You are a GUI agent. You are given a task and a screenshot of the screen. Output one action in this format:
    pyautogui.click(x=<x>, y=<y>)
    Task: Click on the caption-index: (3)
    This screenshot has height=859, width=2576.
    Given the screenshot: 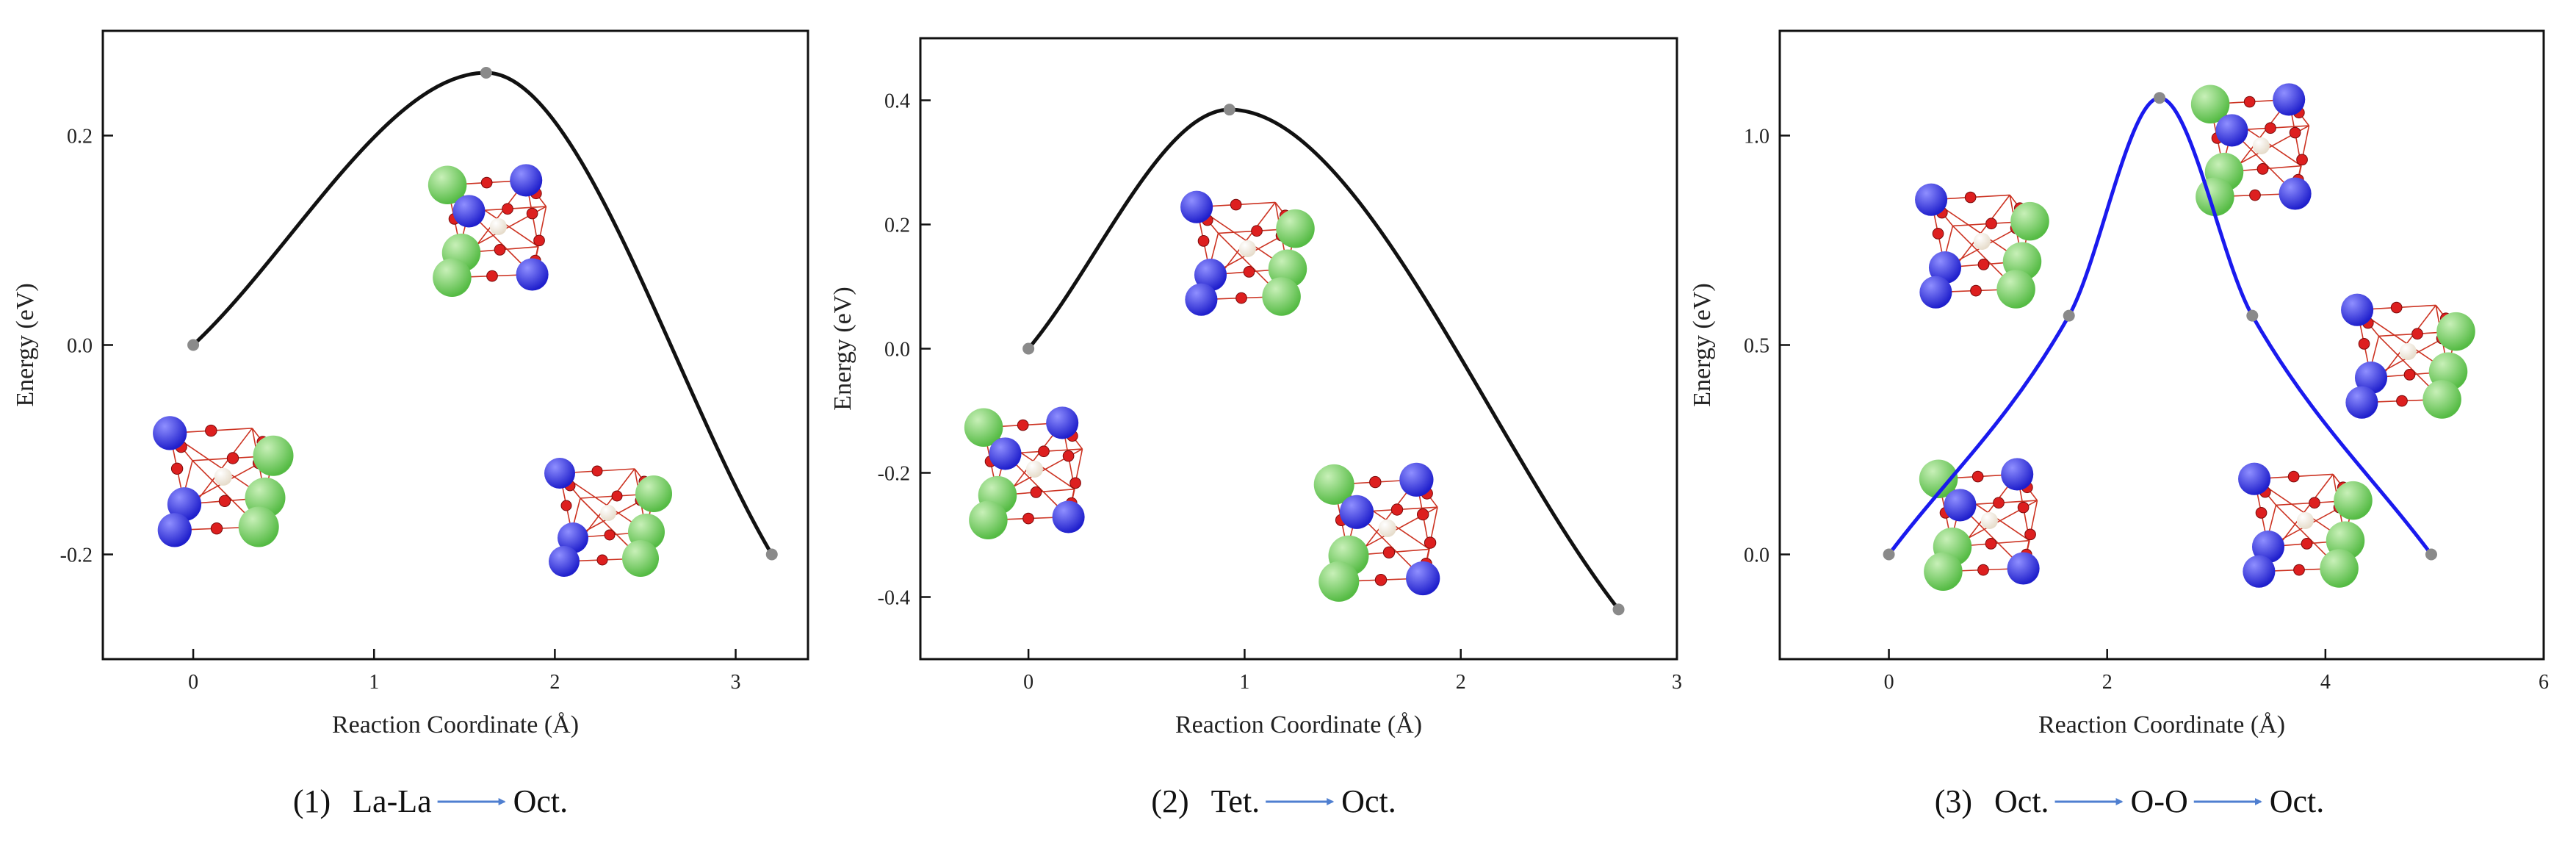 What is the action you would take?
    pyautogui.click(x=1954, y=801)
    